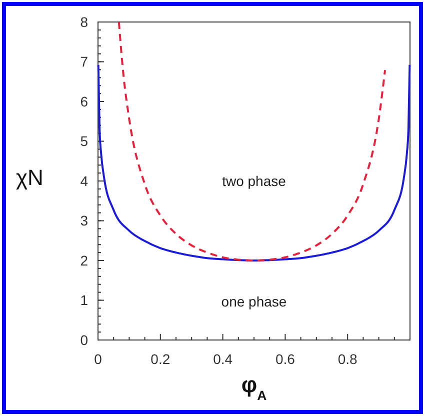 The height and width of the screenshot is (416, 425). Describe the element at coordinates (84, 141) in the screenshot. I see `y-tick-label: 5` at that location.